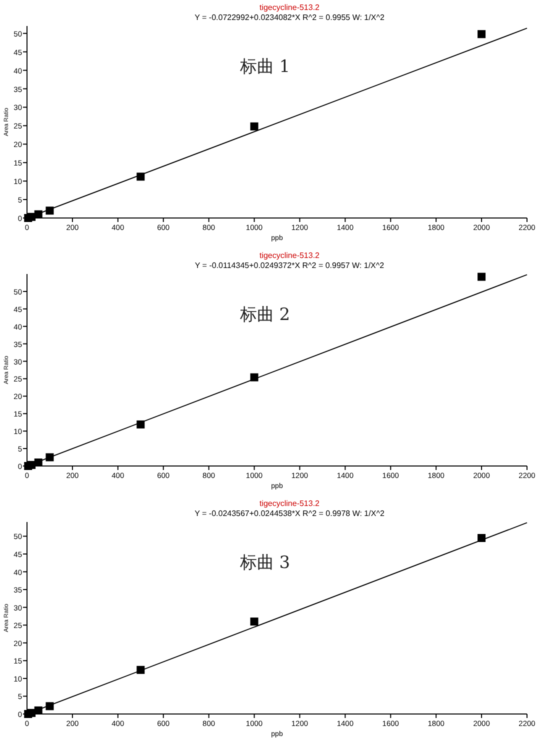  Describe the element at coordinates (264, 563) in the screenshot. I see `annotation: 标曲 3` at that location.